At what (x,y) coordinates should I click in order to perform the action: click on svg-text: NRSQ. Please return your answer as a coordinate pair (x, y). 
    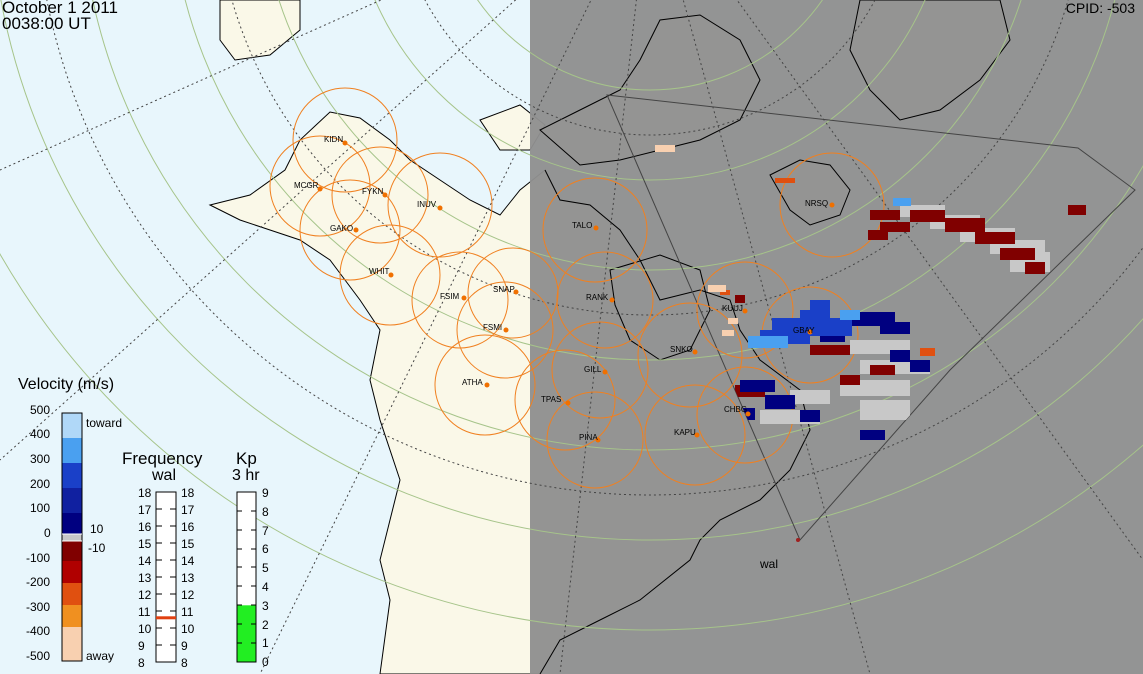
    Looking at the image, I should click on (816, 203).